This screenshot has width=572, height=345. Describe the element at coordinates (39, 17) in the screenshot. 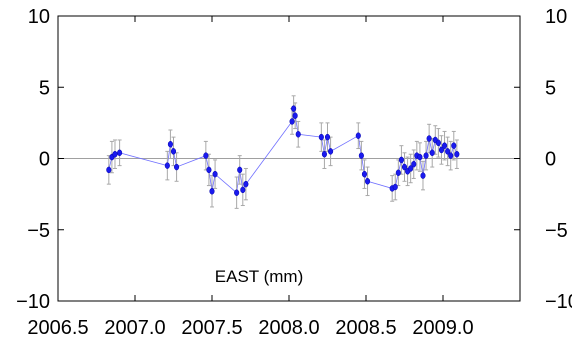

I see `y-tick-label-left: 10` at that location.